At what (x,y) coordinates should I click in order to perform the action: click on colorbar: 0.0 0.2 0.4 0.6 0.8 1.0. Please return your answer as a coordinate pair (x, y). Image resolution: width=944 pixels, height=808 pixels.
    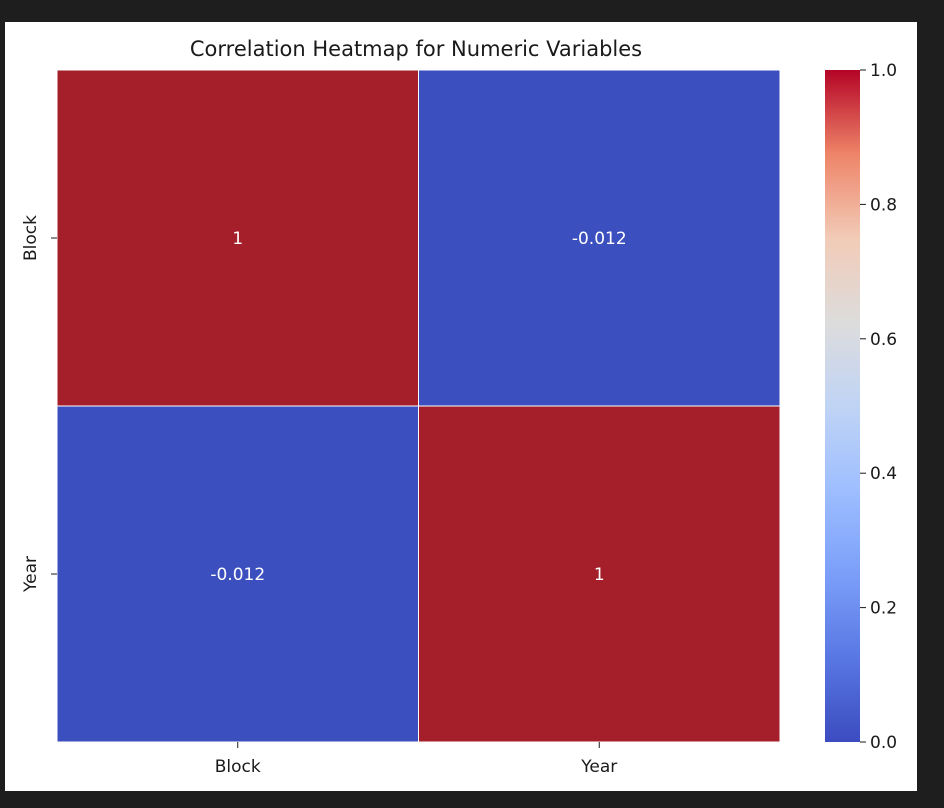
    Looking at the image, I should click on (861, 407).